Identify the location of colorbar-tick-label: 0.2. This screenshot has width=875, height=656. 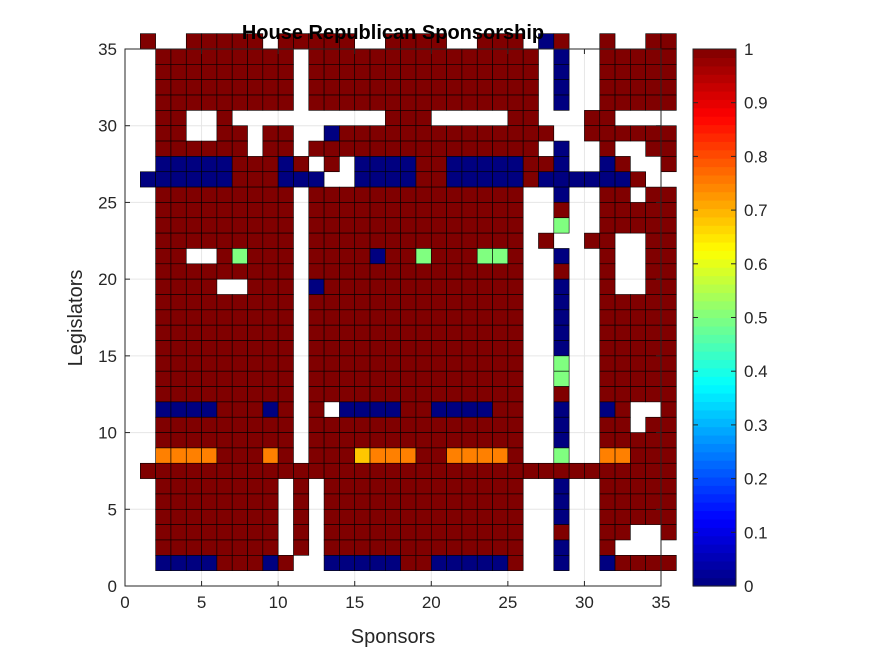
(756, 479).